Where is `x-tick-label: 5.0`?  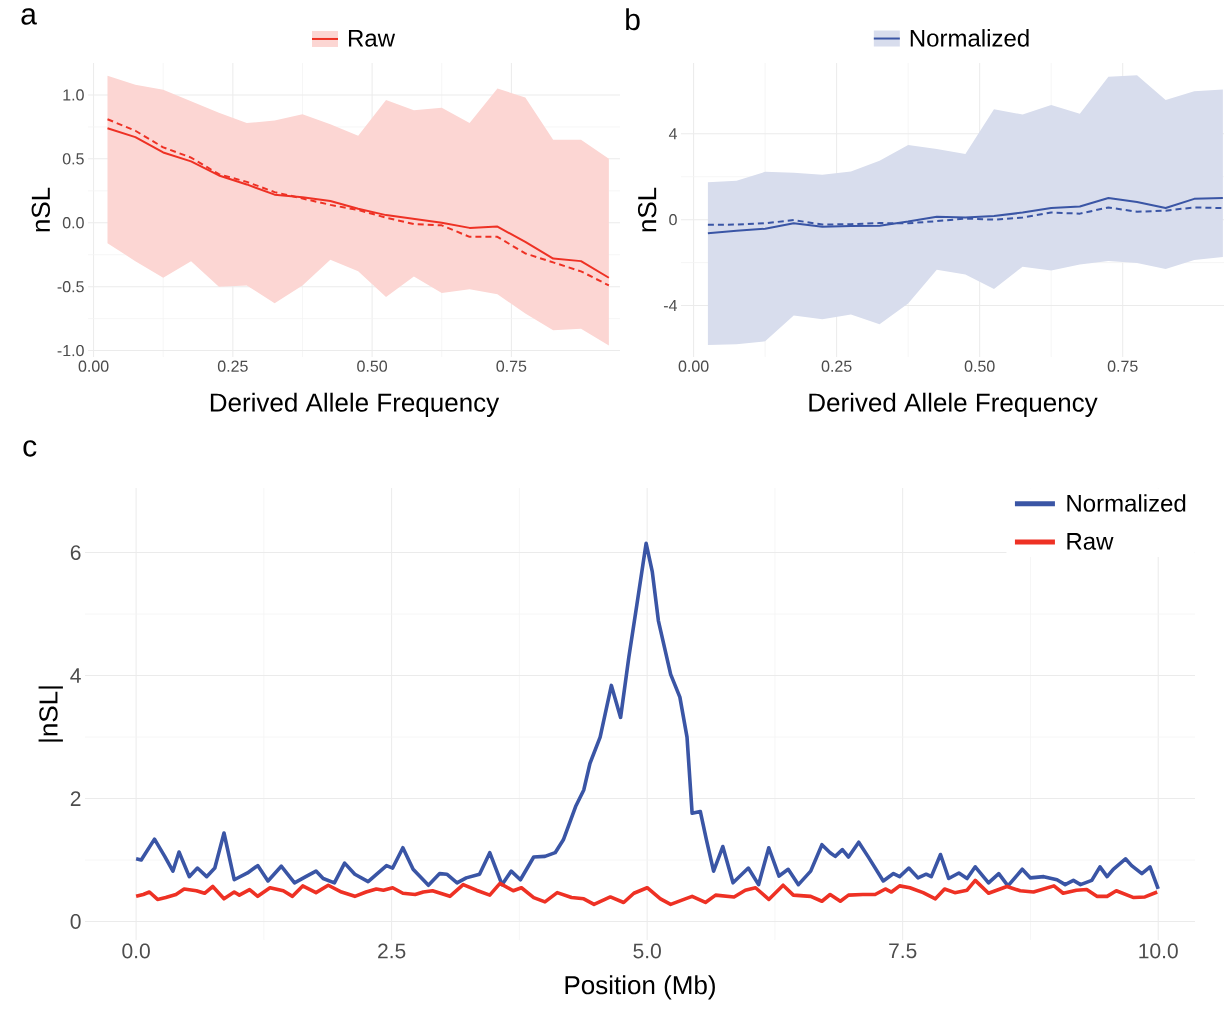 x-tick-label: 5.0 is located at coordinates (647, 951).